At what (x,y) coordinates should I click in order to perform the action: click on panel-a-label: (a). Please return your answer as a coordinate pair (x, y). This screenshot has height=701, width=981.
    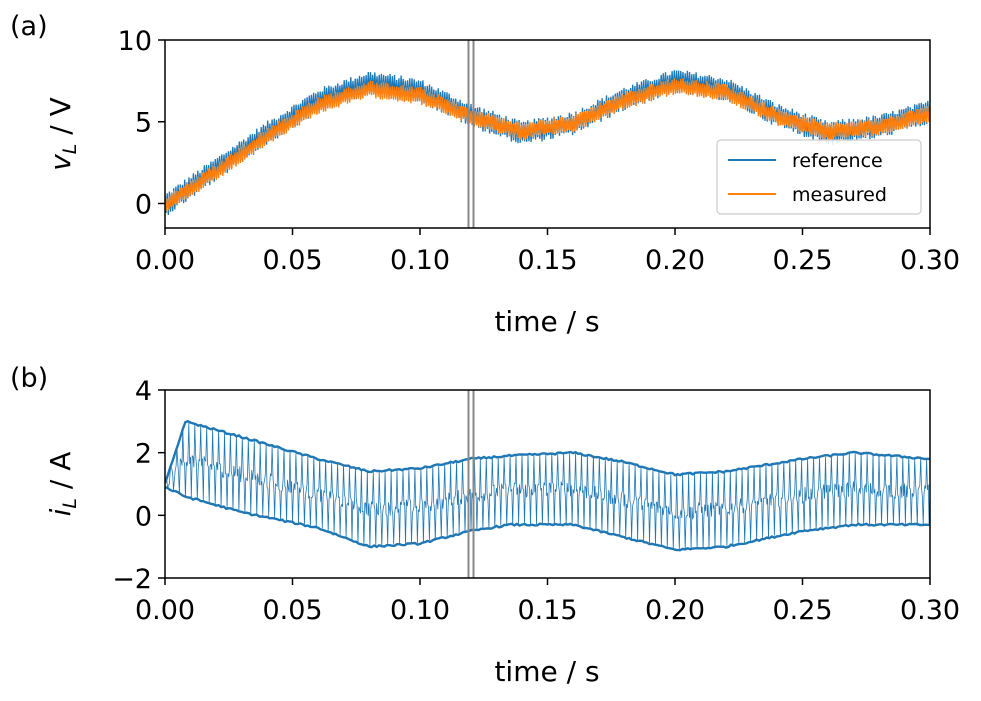
    Looking at the image, I should click on (29, 26).